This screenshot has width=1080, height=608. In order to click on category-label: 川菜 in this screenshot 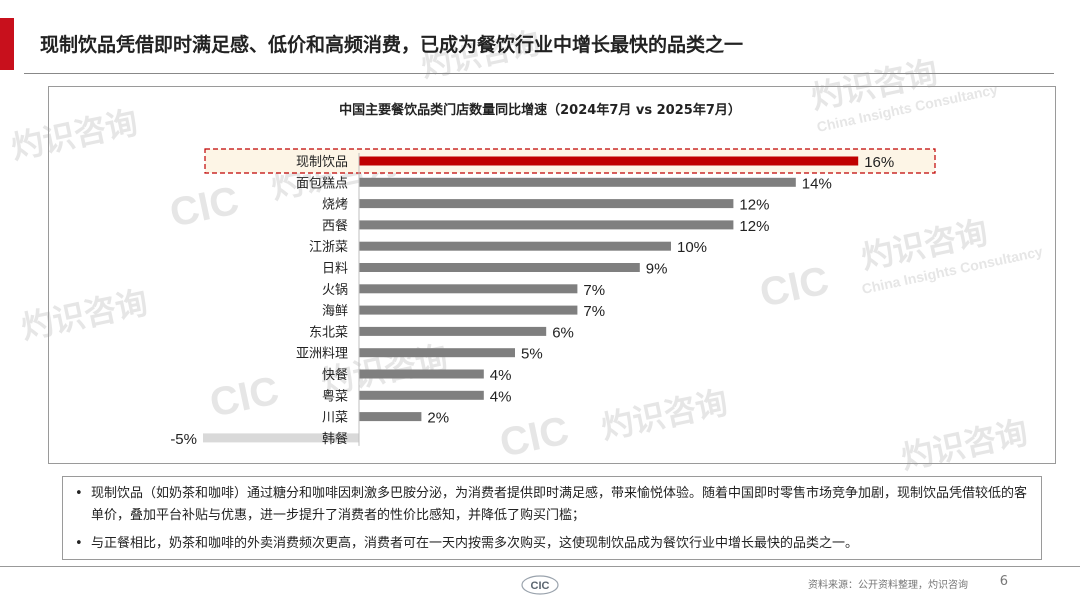, I will do `click(335, 418)`.